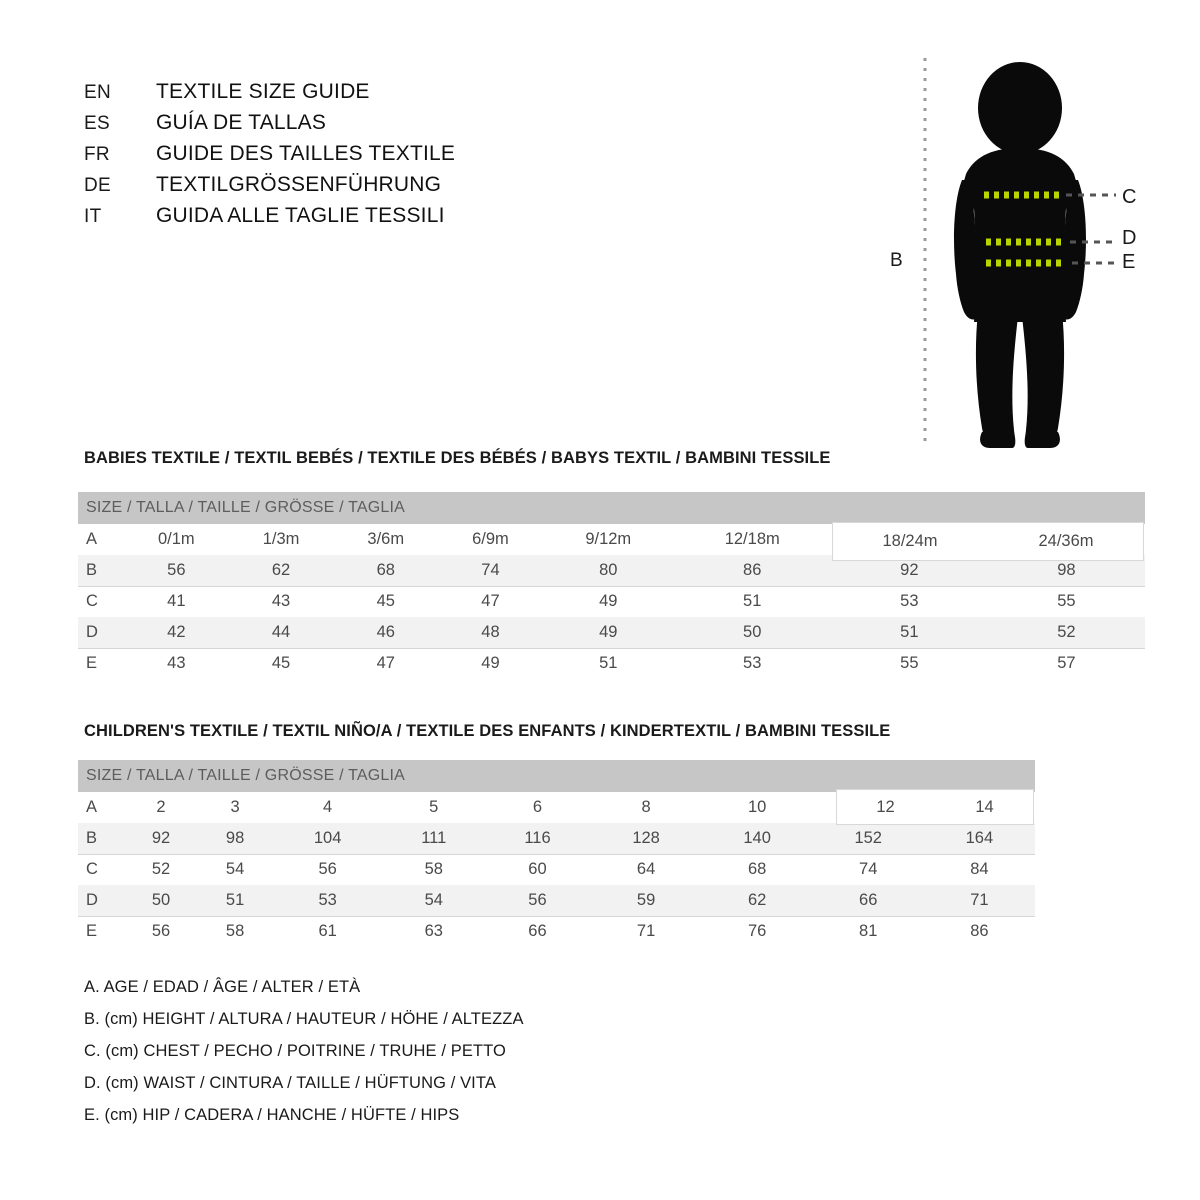  I want to click on table-cell: 12/18m, so click(752, 539).